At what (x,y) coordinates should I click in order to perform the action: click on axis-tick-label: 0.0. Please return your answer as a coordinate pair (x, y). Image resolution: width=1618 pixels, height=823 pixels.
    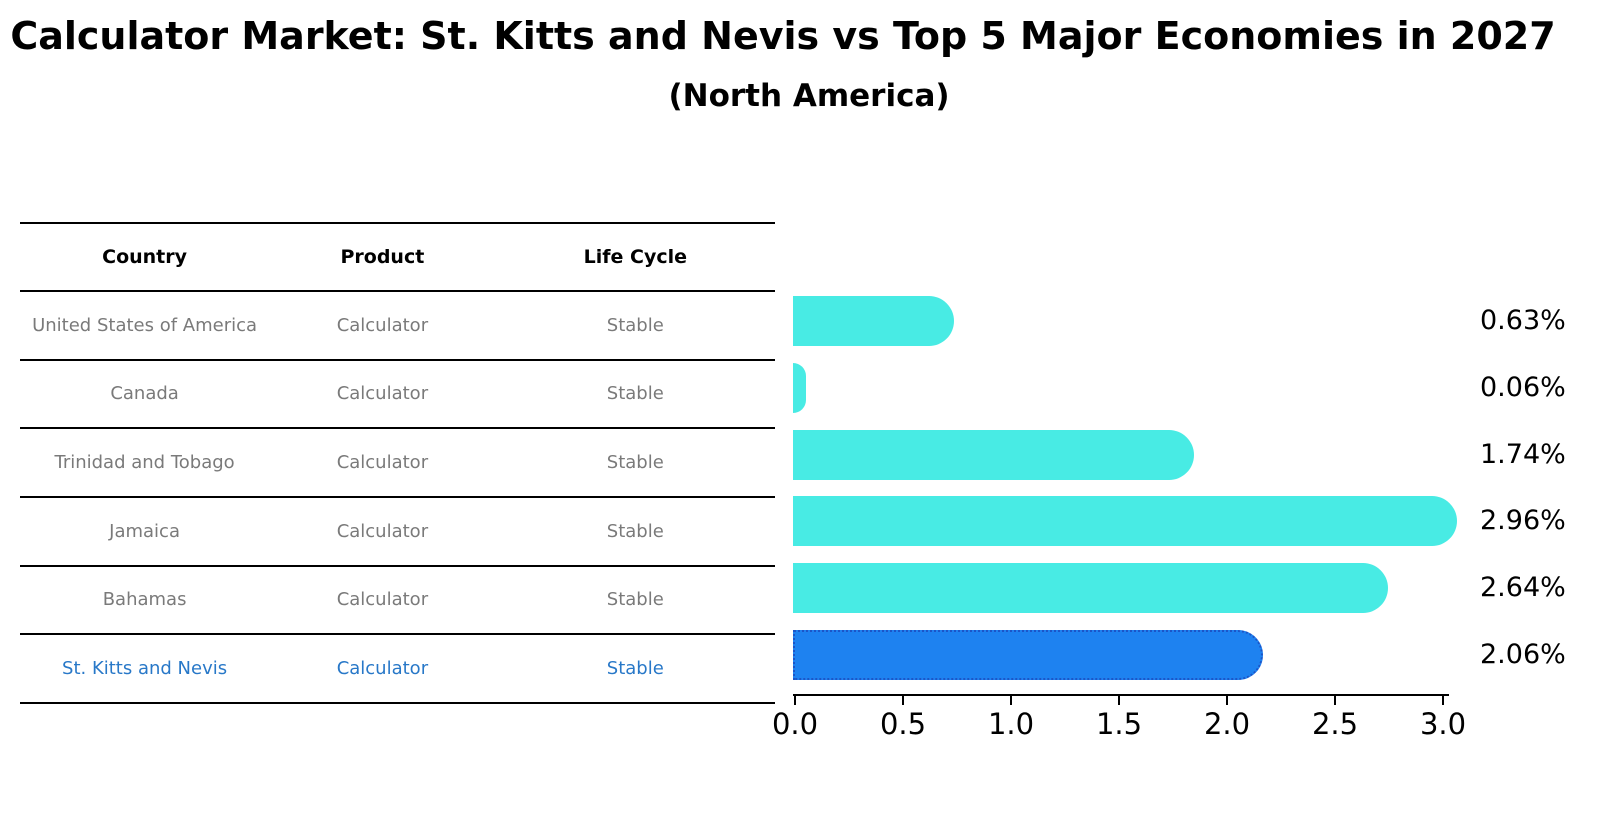
    Looking at the image, I should click on (795, 724).